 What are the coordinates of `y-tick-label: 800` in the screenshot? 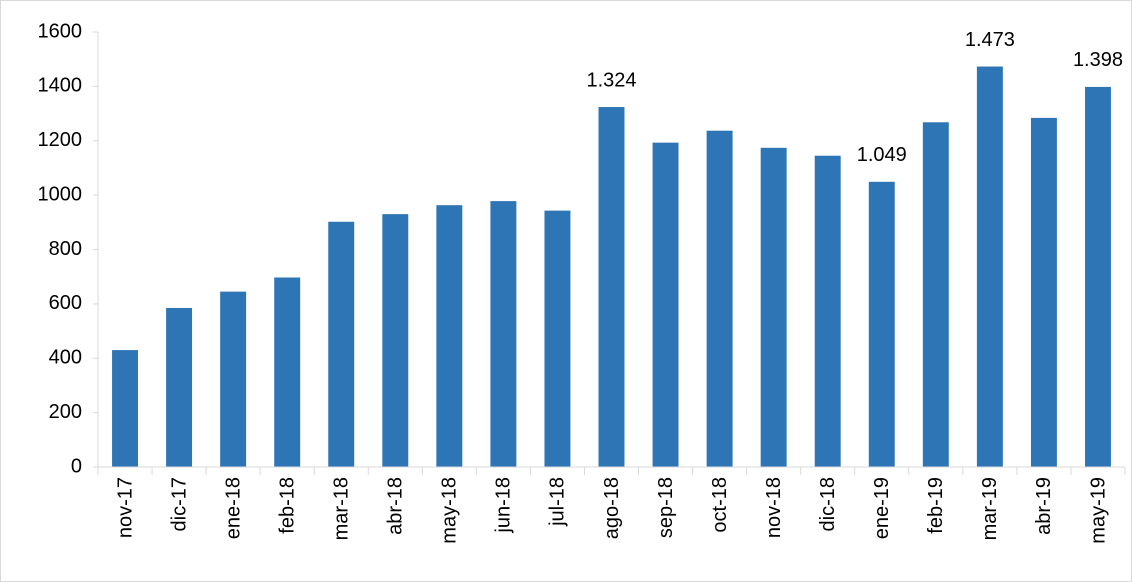 It's located at (65, 249).